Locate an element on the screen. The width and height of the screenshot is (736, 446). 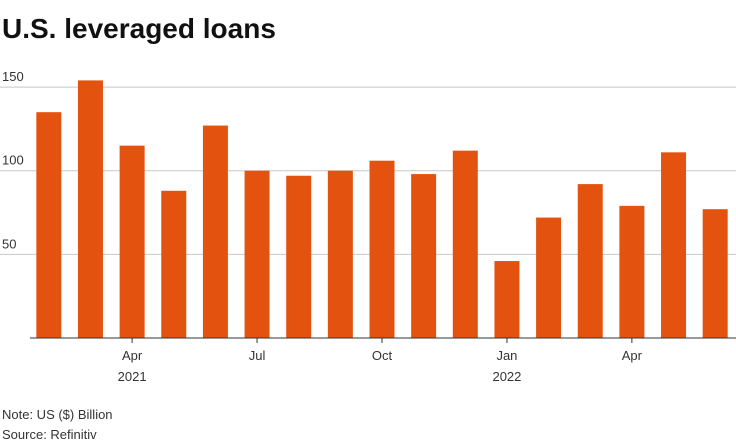
y-tick-label: 100 is located at coordinates (13, 160).